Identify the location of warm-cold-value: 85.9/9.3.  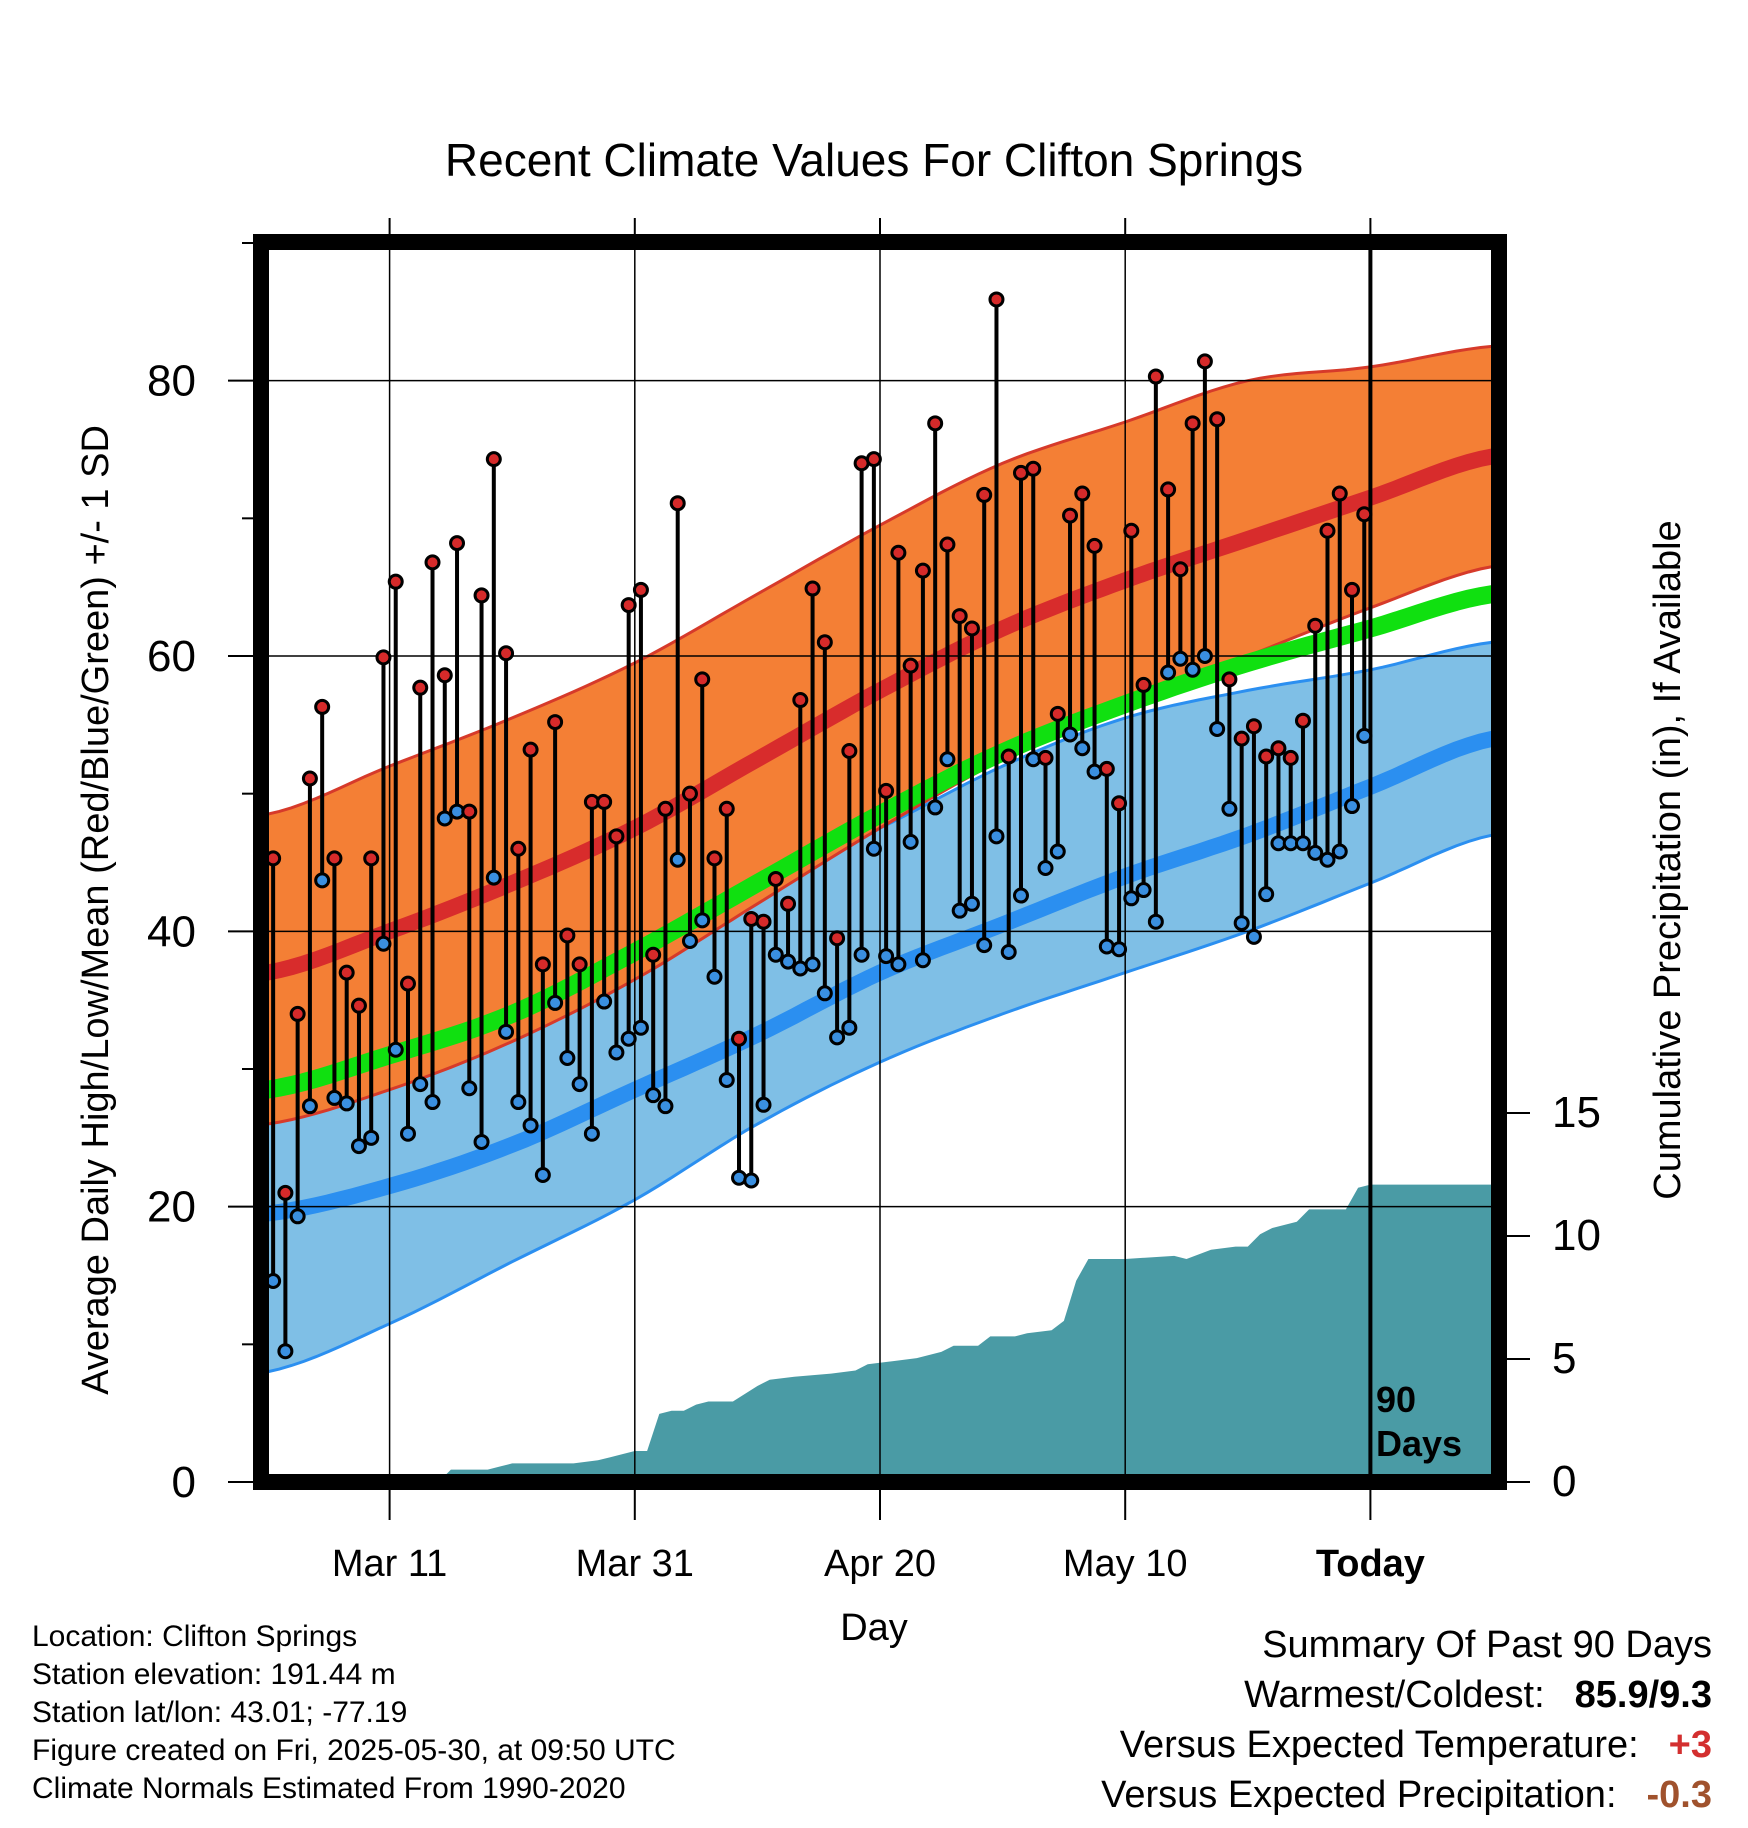
(1643, 1695).